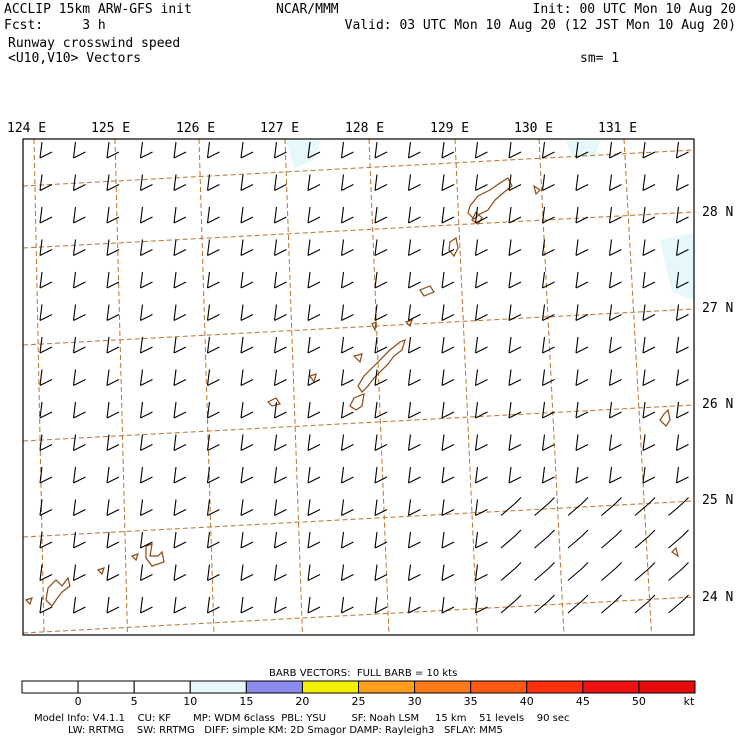 Image resolution: width=740 pixels, height=740 pixels. Describe the element at coordinates (689, 701) in the screenshot. I see `colorbar-unit: kt` at that location.